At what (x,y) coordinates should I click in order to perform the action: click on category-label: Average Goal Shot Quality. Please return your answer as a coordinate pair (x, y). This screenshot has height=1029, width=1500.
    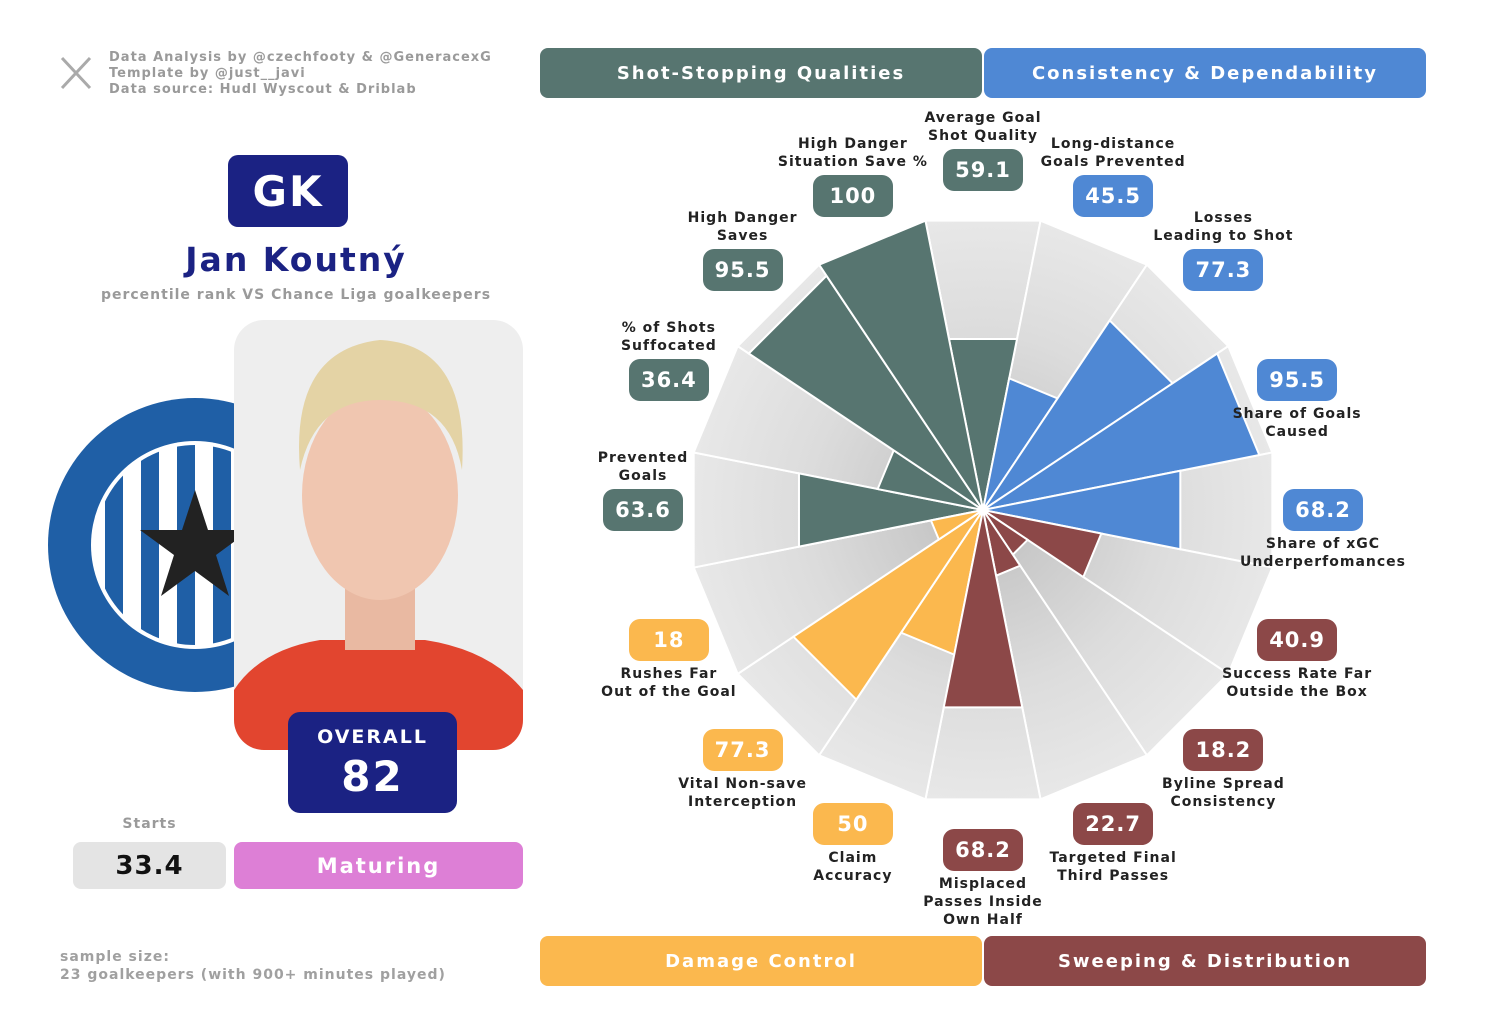
    Looking at the image, I should click on (983, 127).